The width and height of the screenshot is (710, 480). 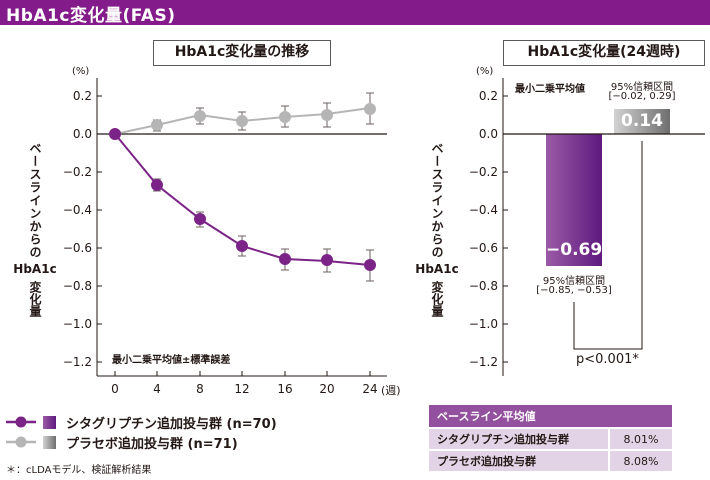 What do you see at coordinates (391, 390) in the screenshot?
I see `xaxis-unit: (週)` at bounding box center [391, 390].